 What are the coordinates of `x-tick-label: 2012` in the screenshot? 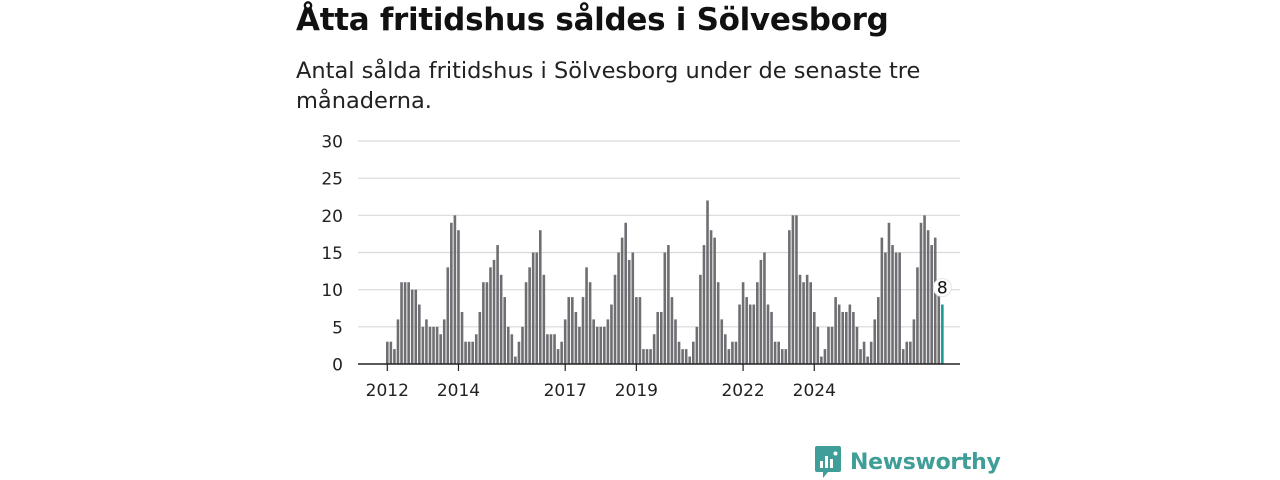 It's located at (387, 391).